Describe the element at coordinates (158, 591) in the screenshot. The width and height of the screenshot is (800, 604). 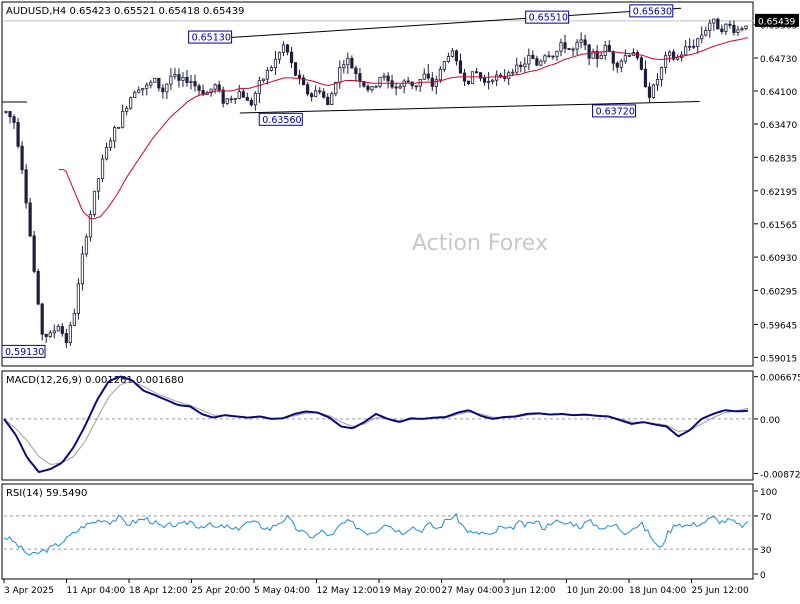
I see `x-tick-label: 18 Apr 12:00` at that location.